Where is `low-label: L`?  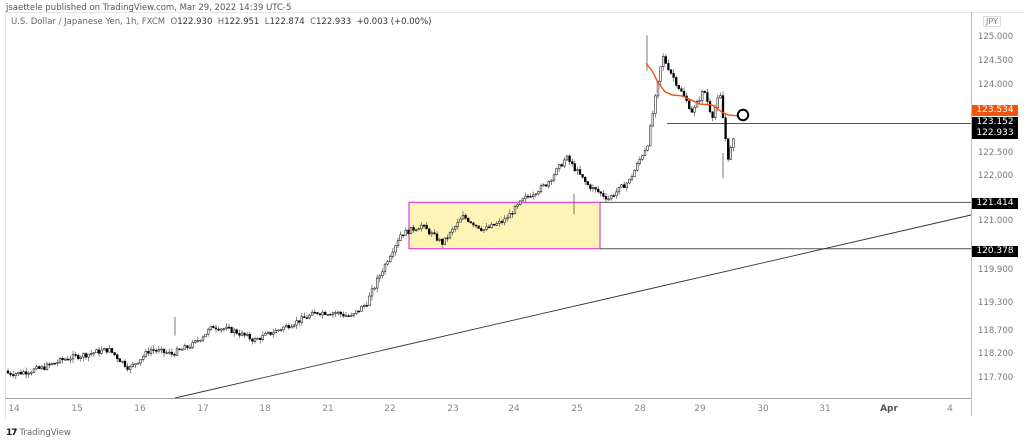 low-label: L is located at coordinates (267, 22).